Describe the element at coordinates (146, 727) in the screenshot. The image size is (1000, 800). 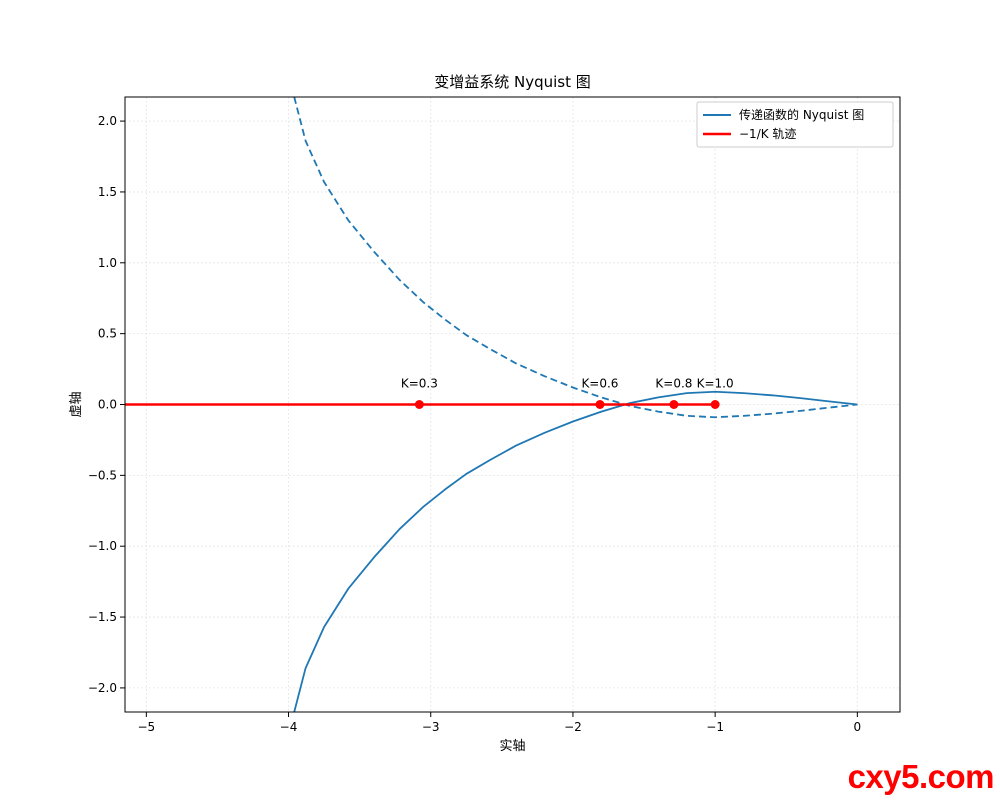
I see `x-tick-label: −5` at that location.